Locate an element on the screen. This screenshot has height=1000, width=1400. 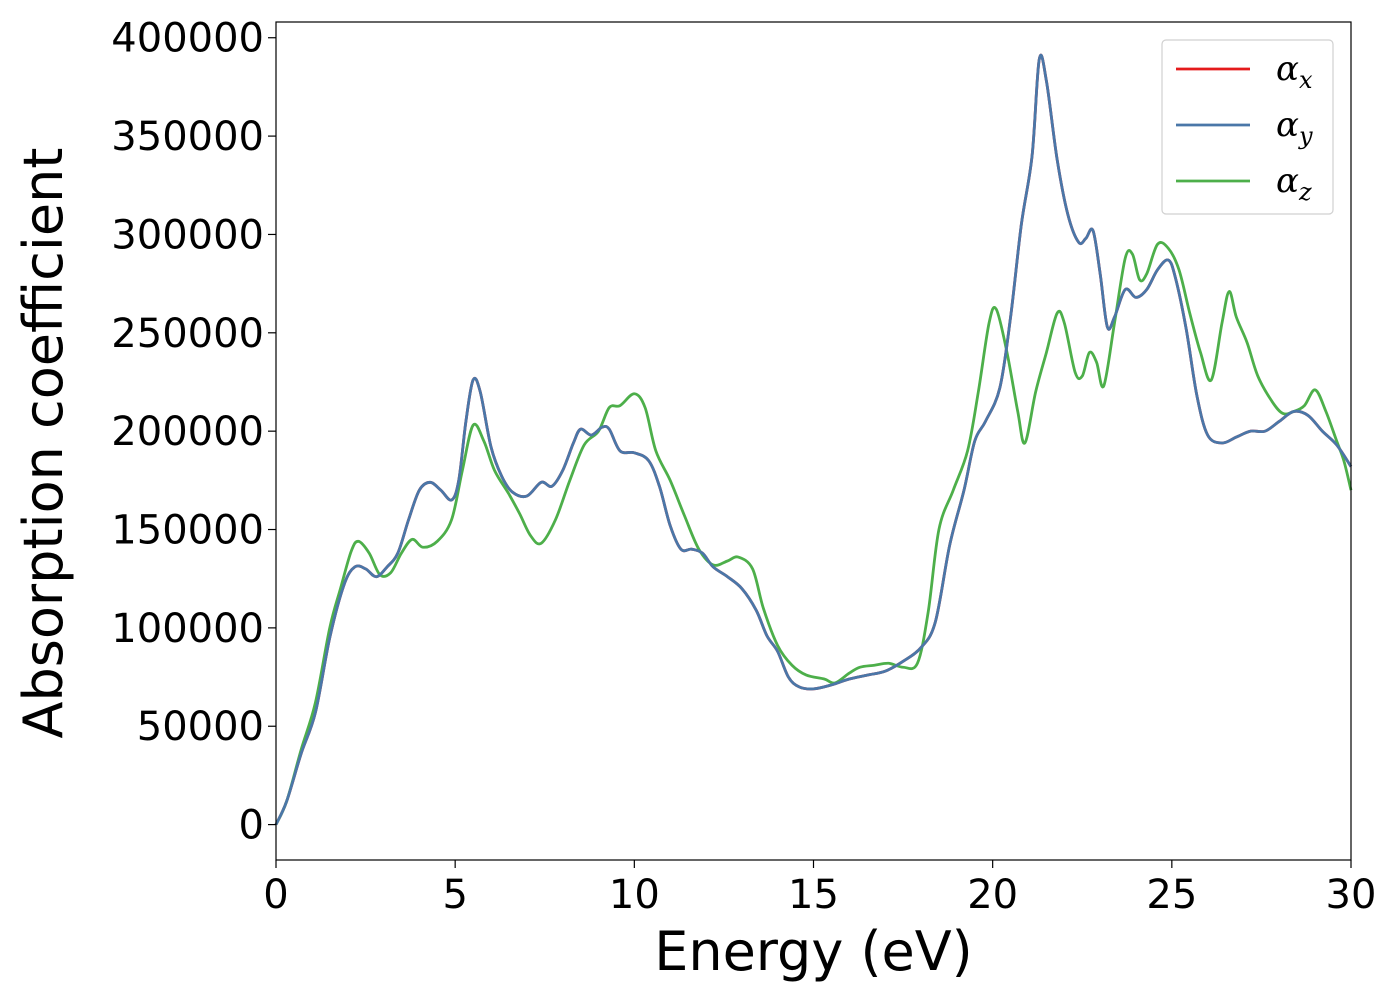
y-tick-label: 250000 is located at coordinates (187, 334).